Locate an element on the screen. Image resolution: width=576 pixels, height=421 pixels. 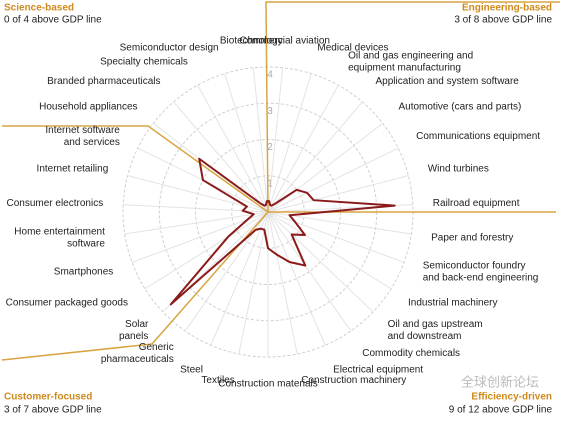
data-line is located at coordinates (282, 231).